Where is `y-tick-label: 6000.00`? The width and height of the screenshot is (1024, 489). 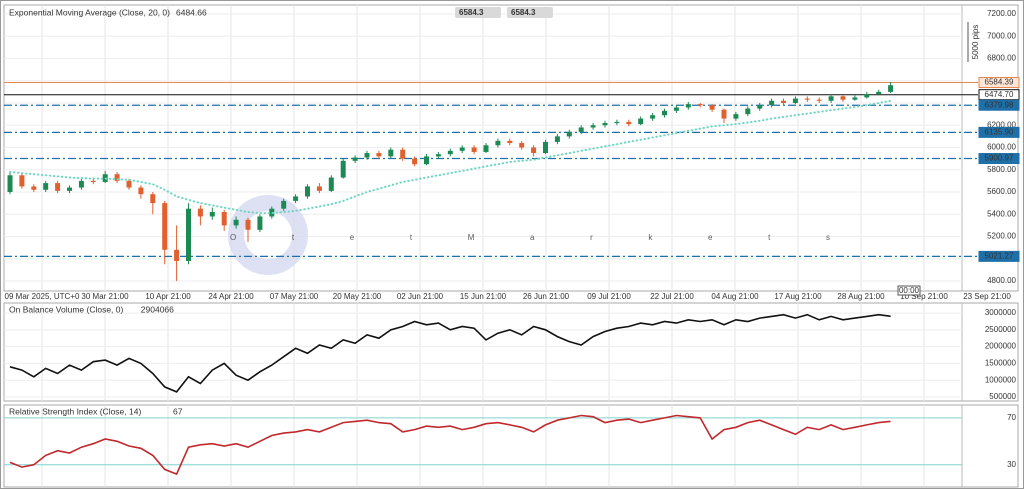 y-tick-label: 6000.00 is located at coordinates (1001, 147).